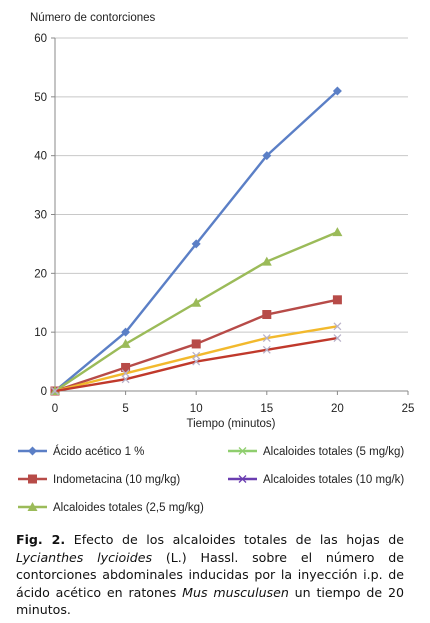 The height and width of the screenshot is (623, 430). Describe the element at coordinates (40, 39) in the screenshot. I see `y-tick-label: 60` at that location.